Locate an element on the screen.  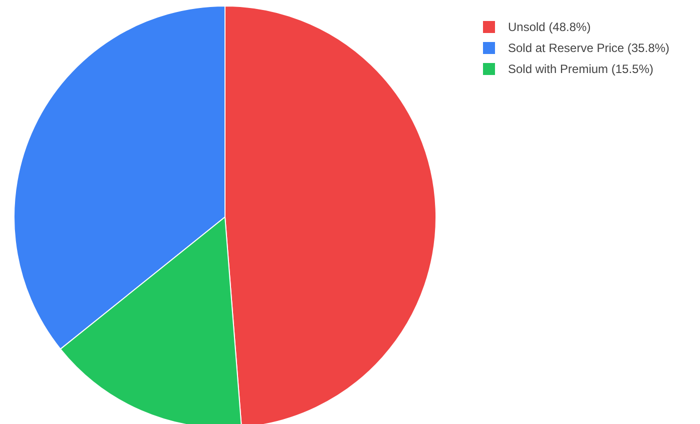
legend-label: Sold at Reserve Price (35.8%) is located at coordinates (589, 48).